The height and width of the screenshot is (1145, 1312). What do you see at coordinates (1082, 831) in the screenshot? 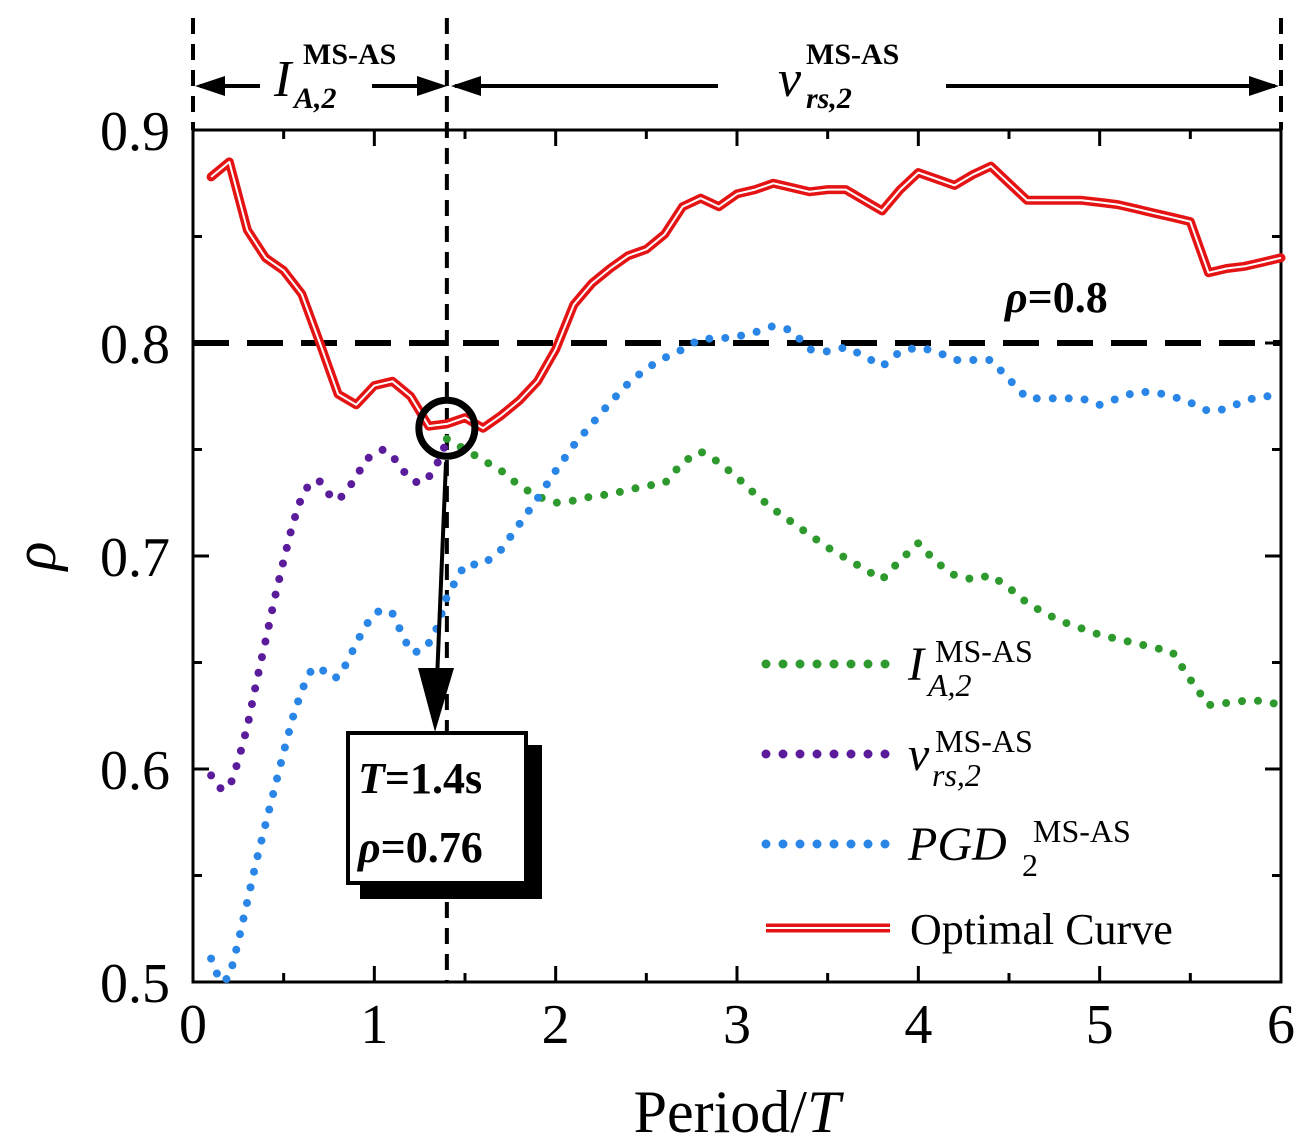
I see `legend-label-pgd-sup: MS-AS` at bounding box center [1082, 831].